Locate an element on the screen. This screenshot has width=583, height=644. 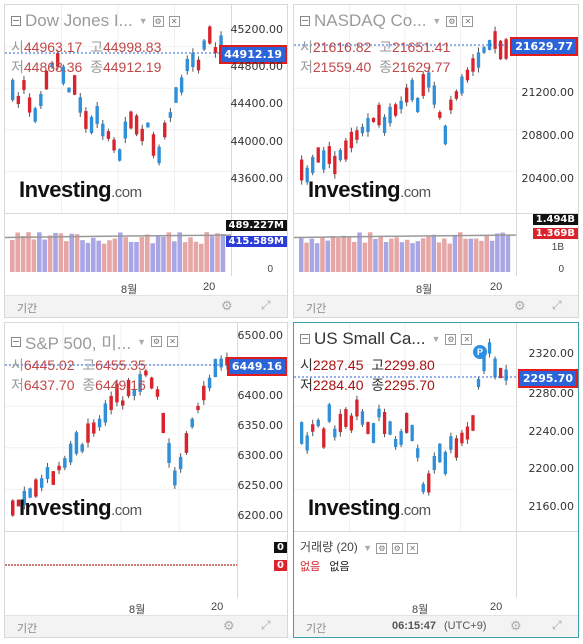
candles-plot is located at coordinates (405, 109).